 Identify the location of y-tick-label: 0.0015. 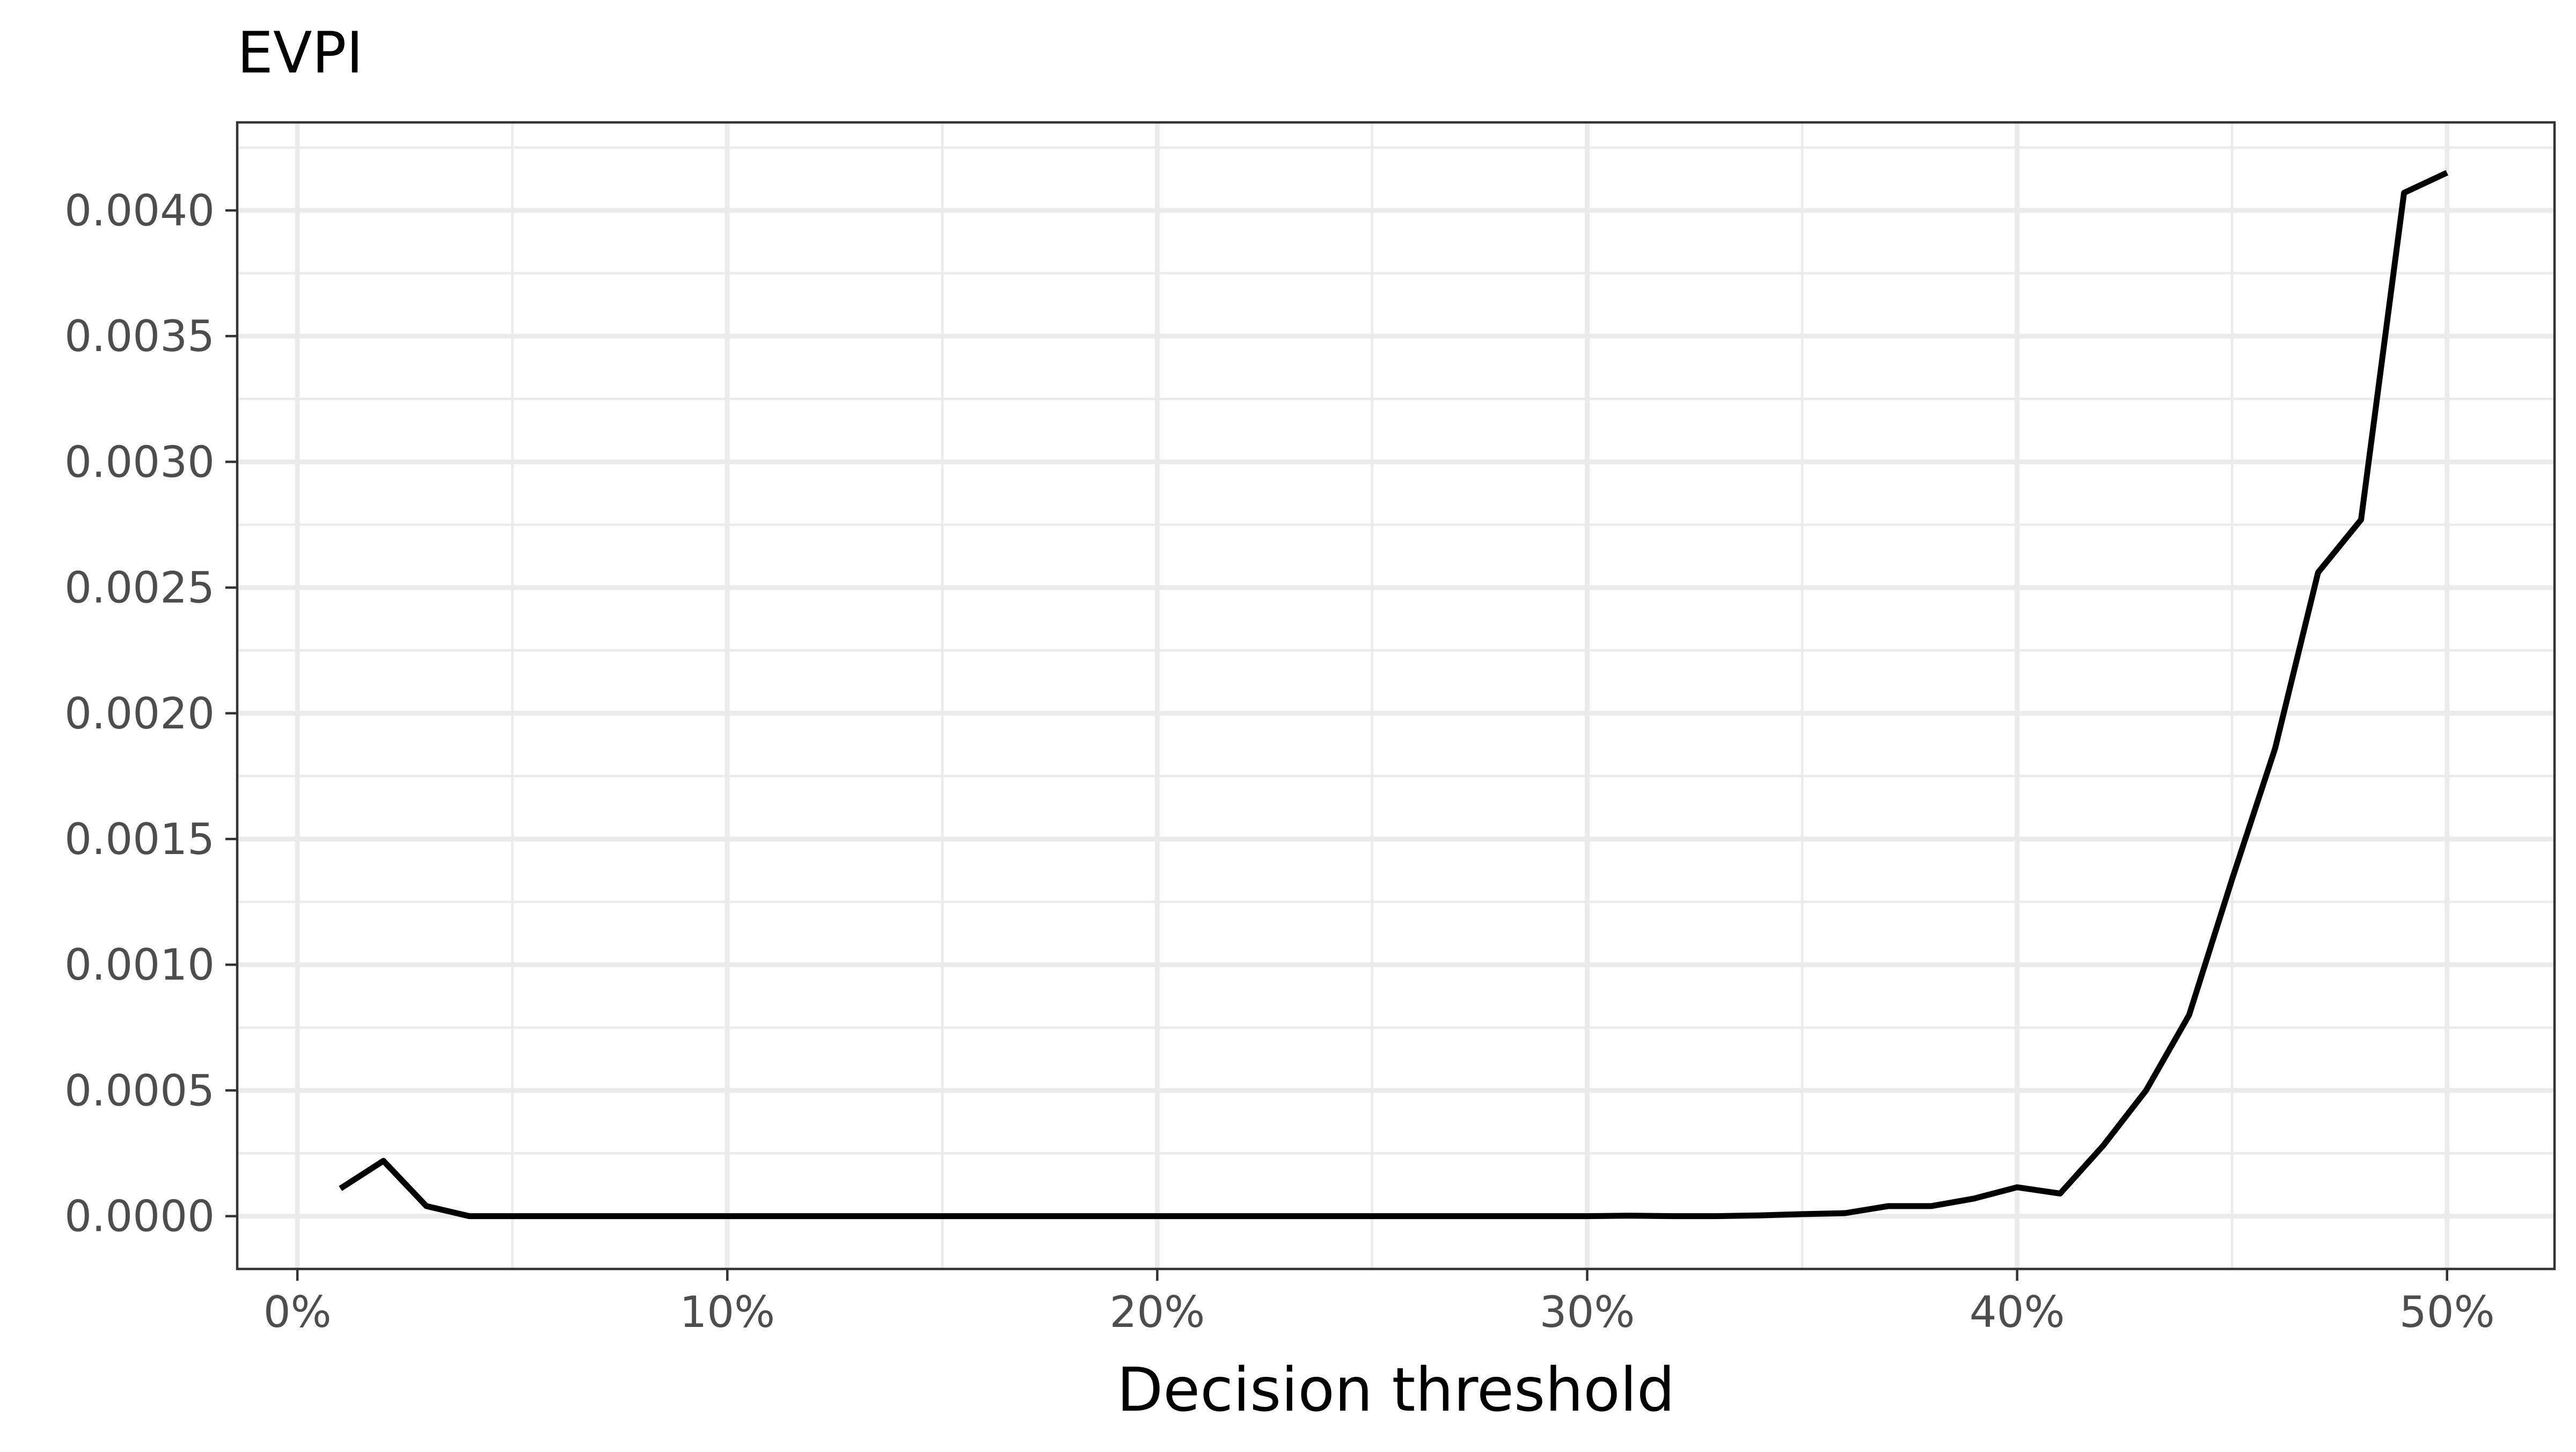
(139, 839).